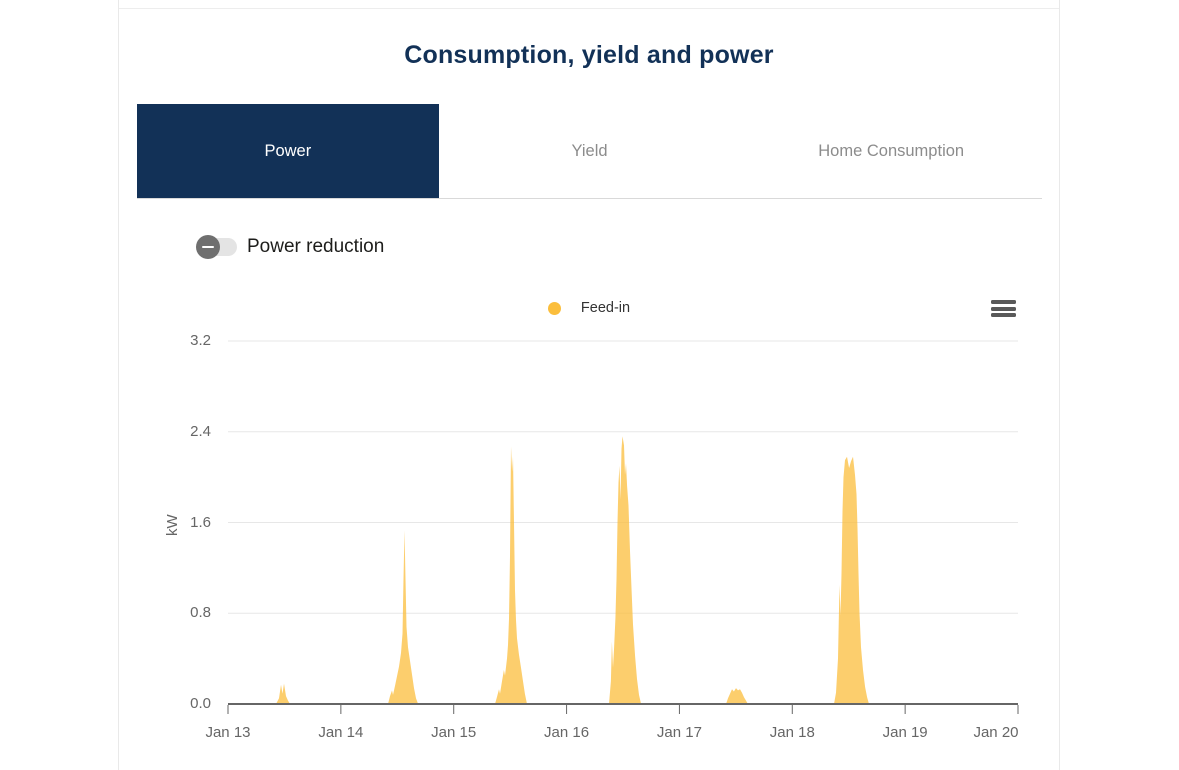 The height and width of the screenshot is (770, 1179). Describe the element at coordinates (679, 732) in the screenshot. I see `x-tick-label: Jan 17` at that location.